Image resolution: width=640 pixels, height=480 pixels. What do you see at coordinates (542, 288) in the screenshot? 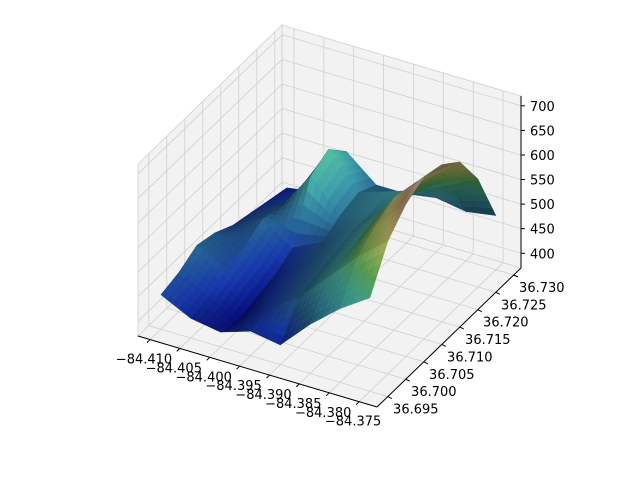
I see `y-tick-label: 36.730` at bounding box center [542, 288].